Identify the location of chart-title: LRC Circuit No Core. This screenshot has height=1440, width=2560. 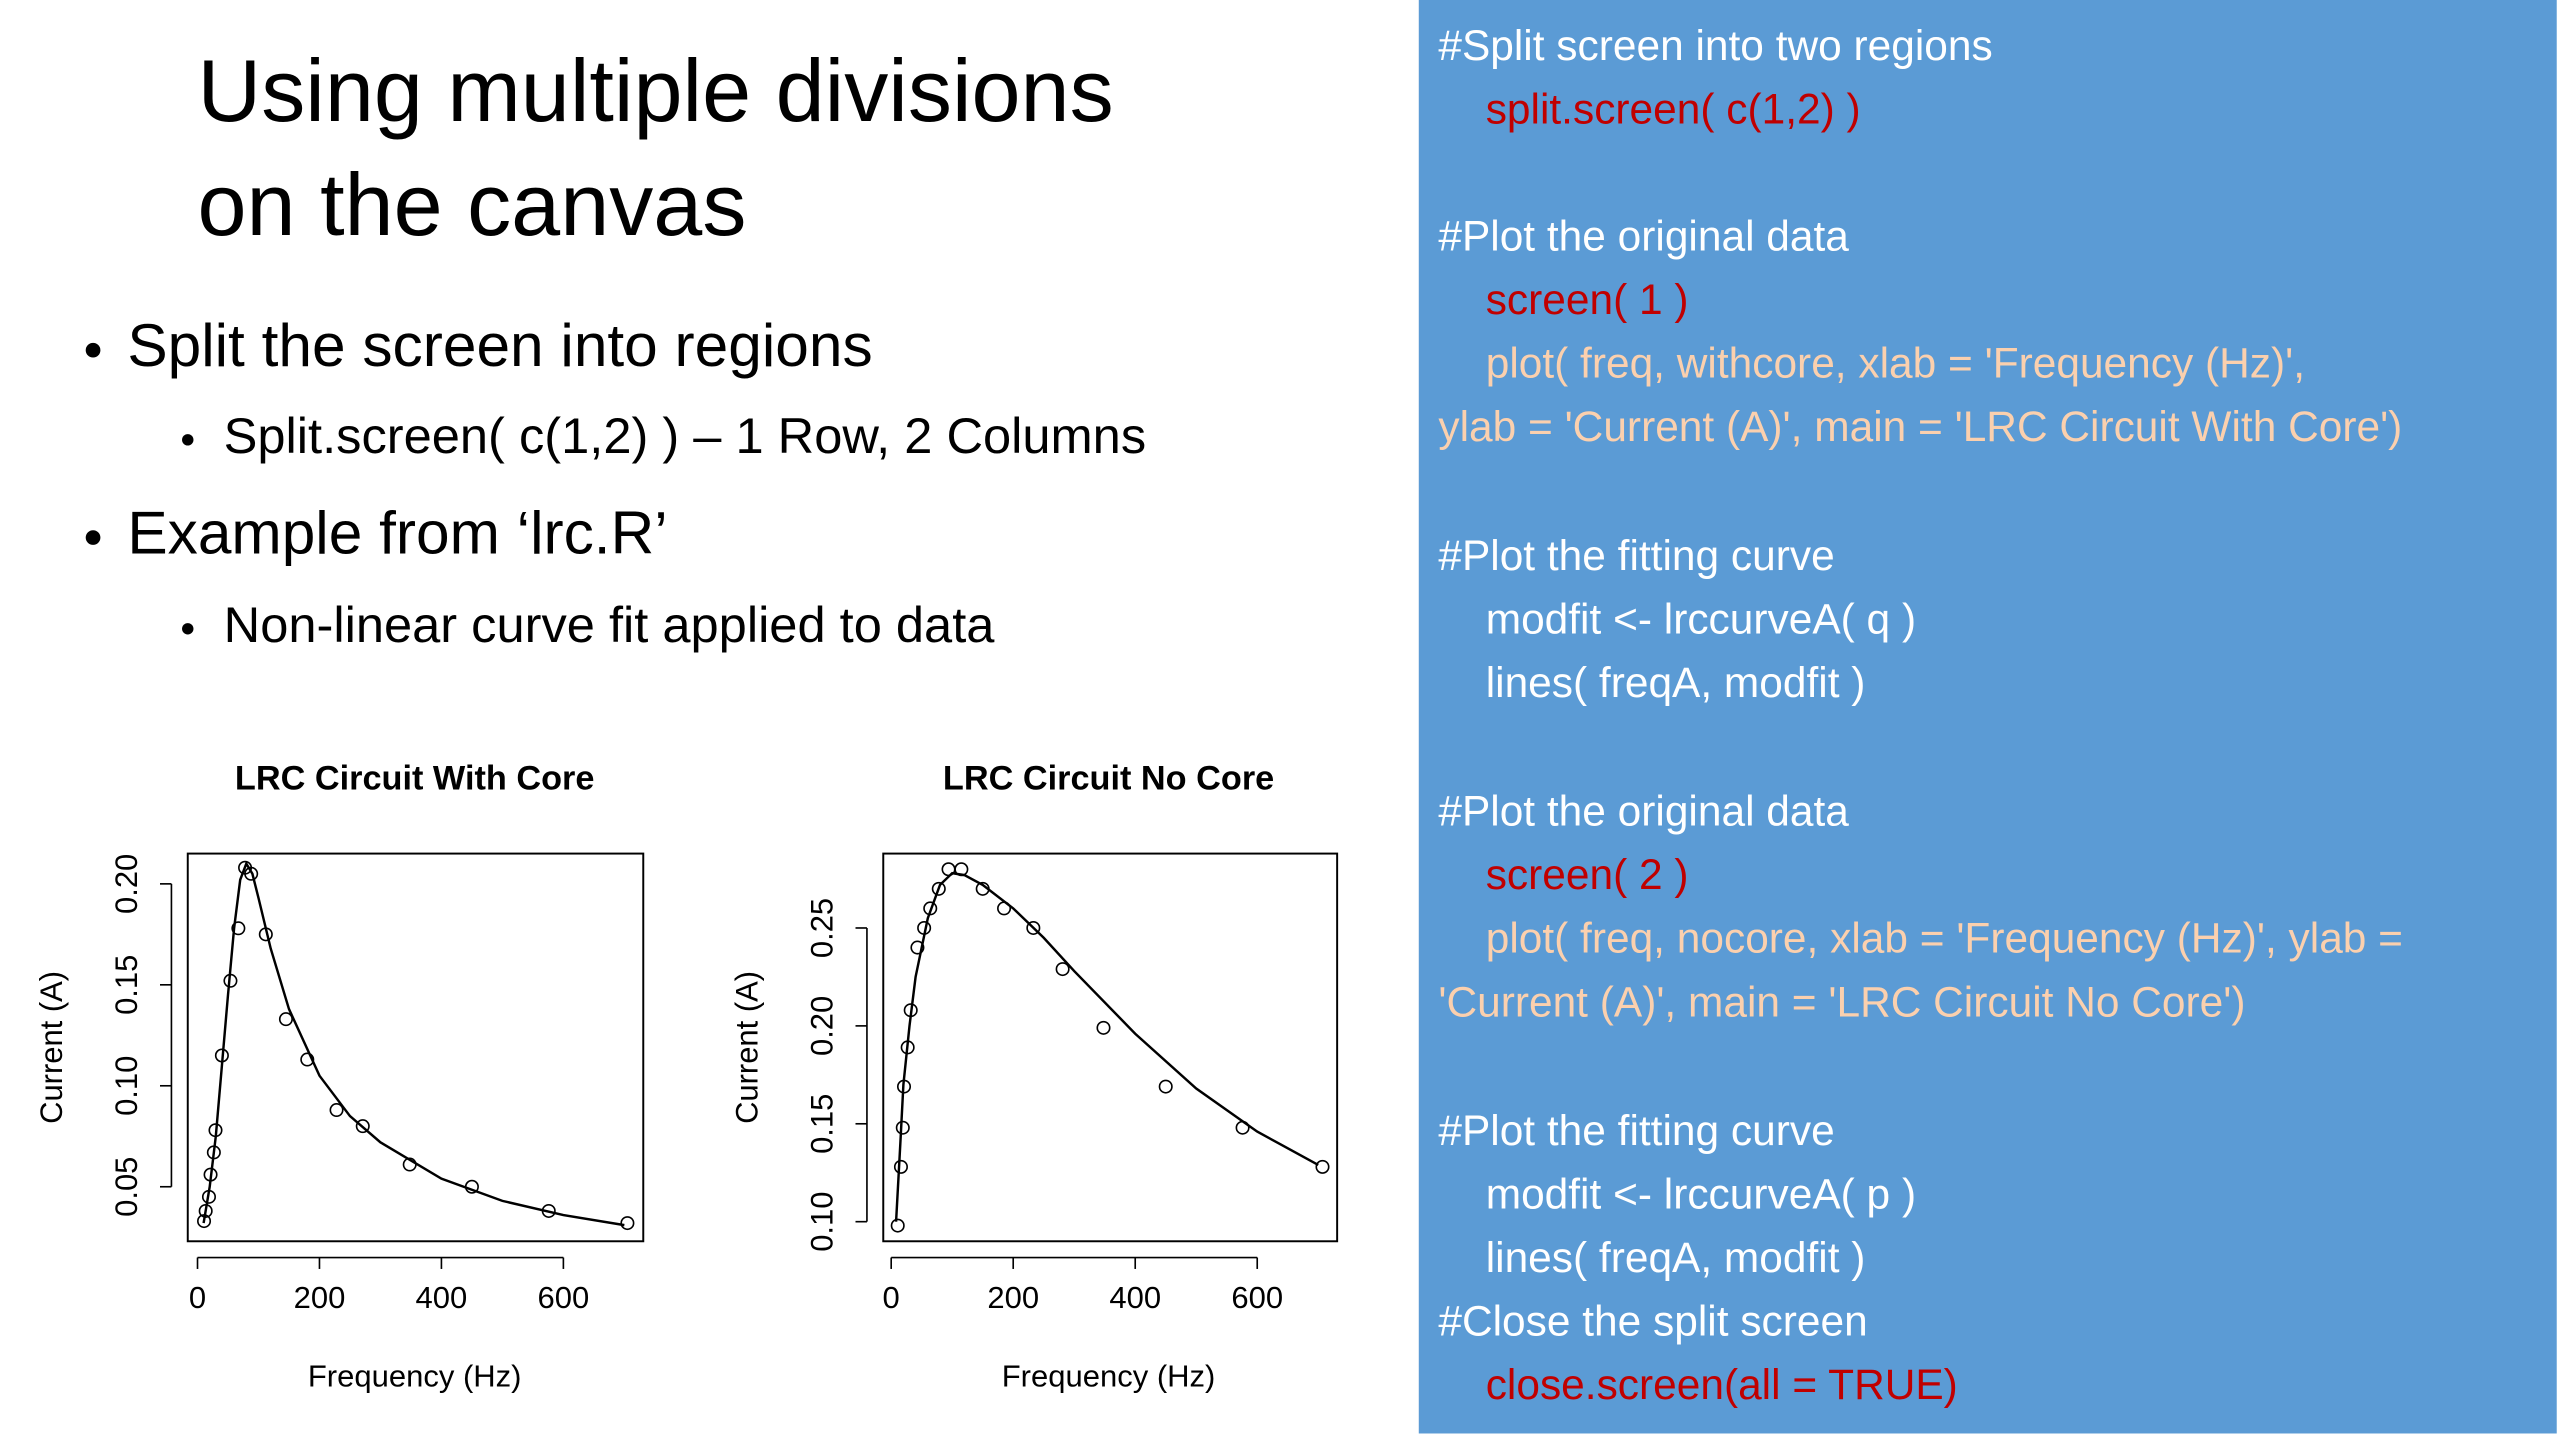
(1108, 778).